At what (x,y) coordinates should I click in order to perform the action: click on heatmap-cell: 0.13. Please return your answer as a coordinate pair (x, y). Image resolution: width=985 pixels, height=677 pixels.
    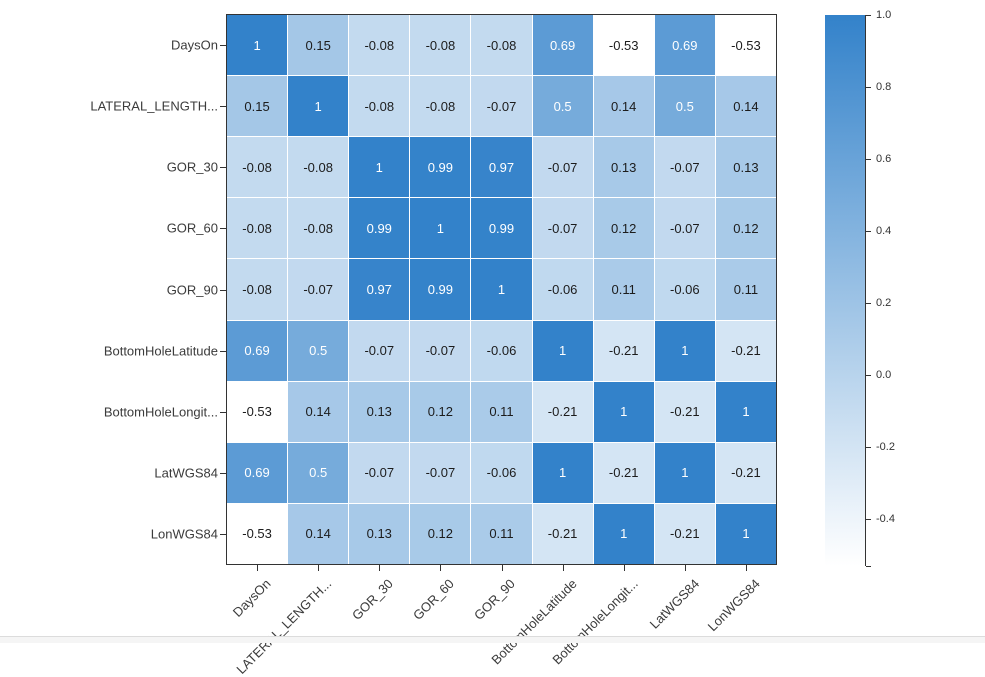
    Looking at the image, I should click on (623, 167).